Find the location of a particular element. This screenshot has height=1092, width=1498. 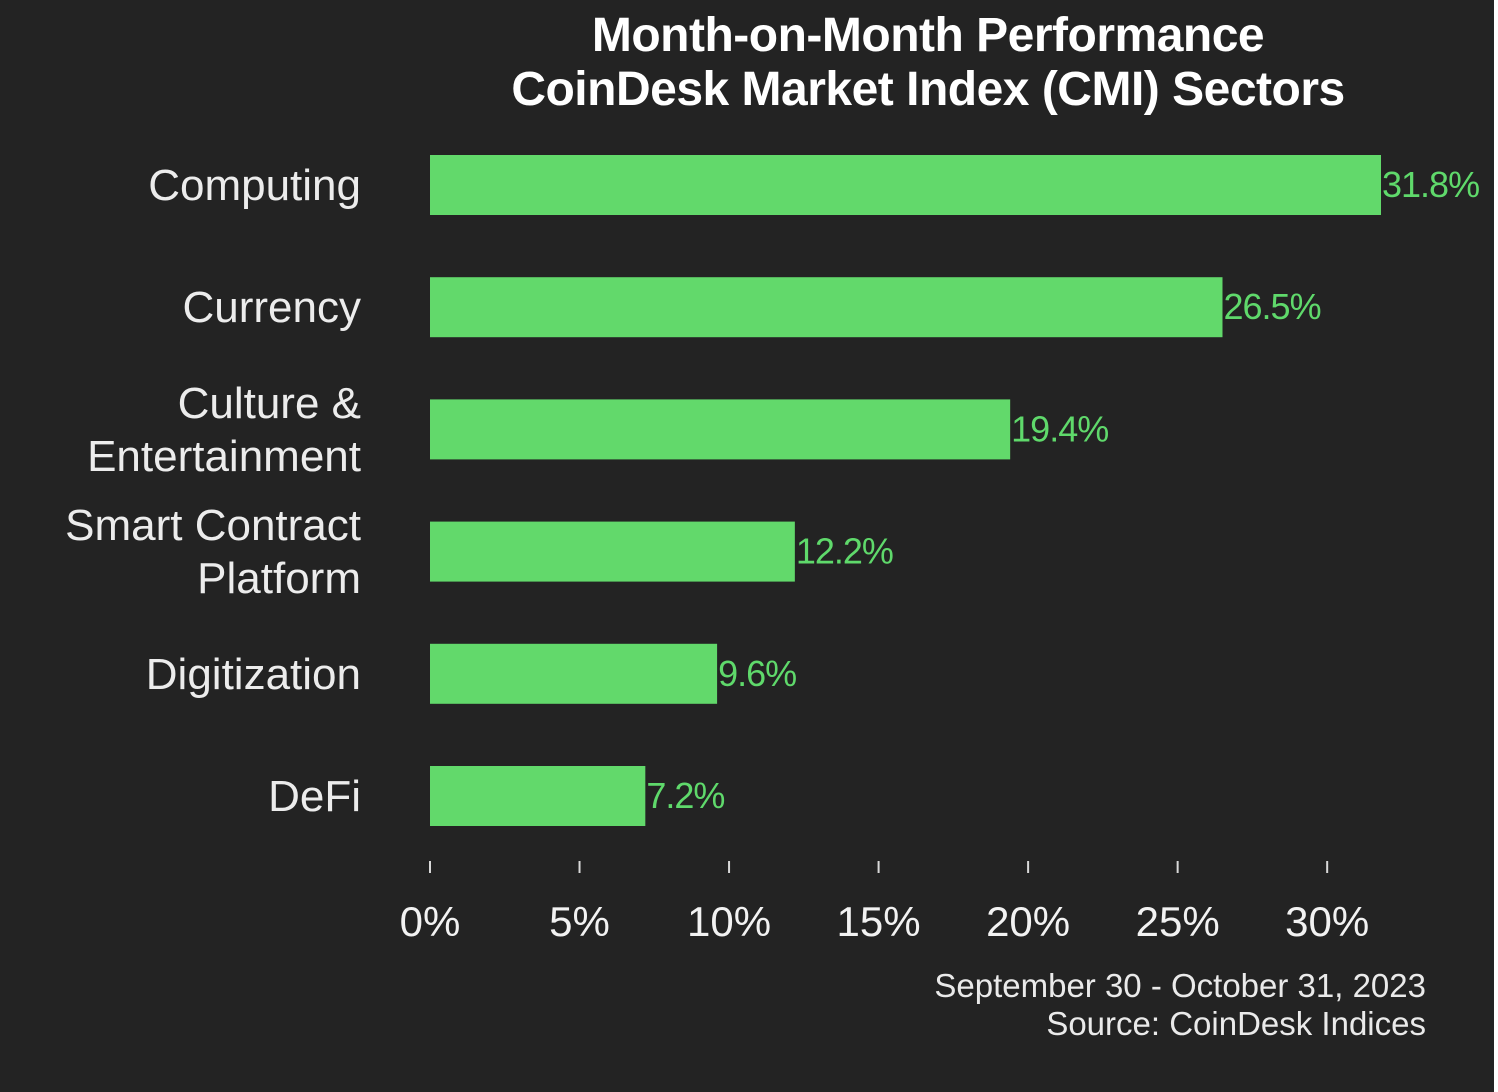

category-label: Entertainment is located at coordinates (224, 456).